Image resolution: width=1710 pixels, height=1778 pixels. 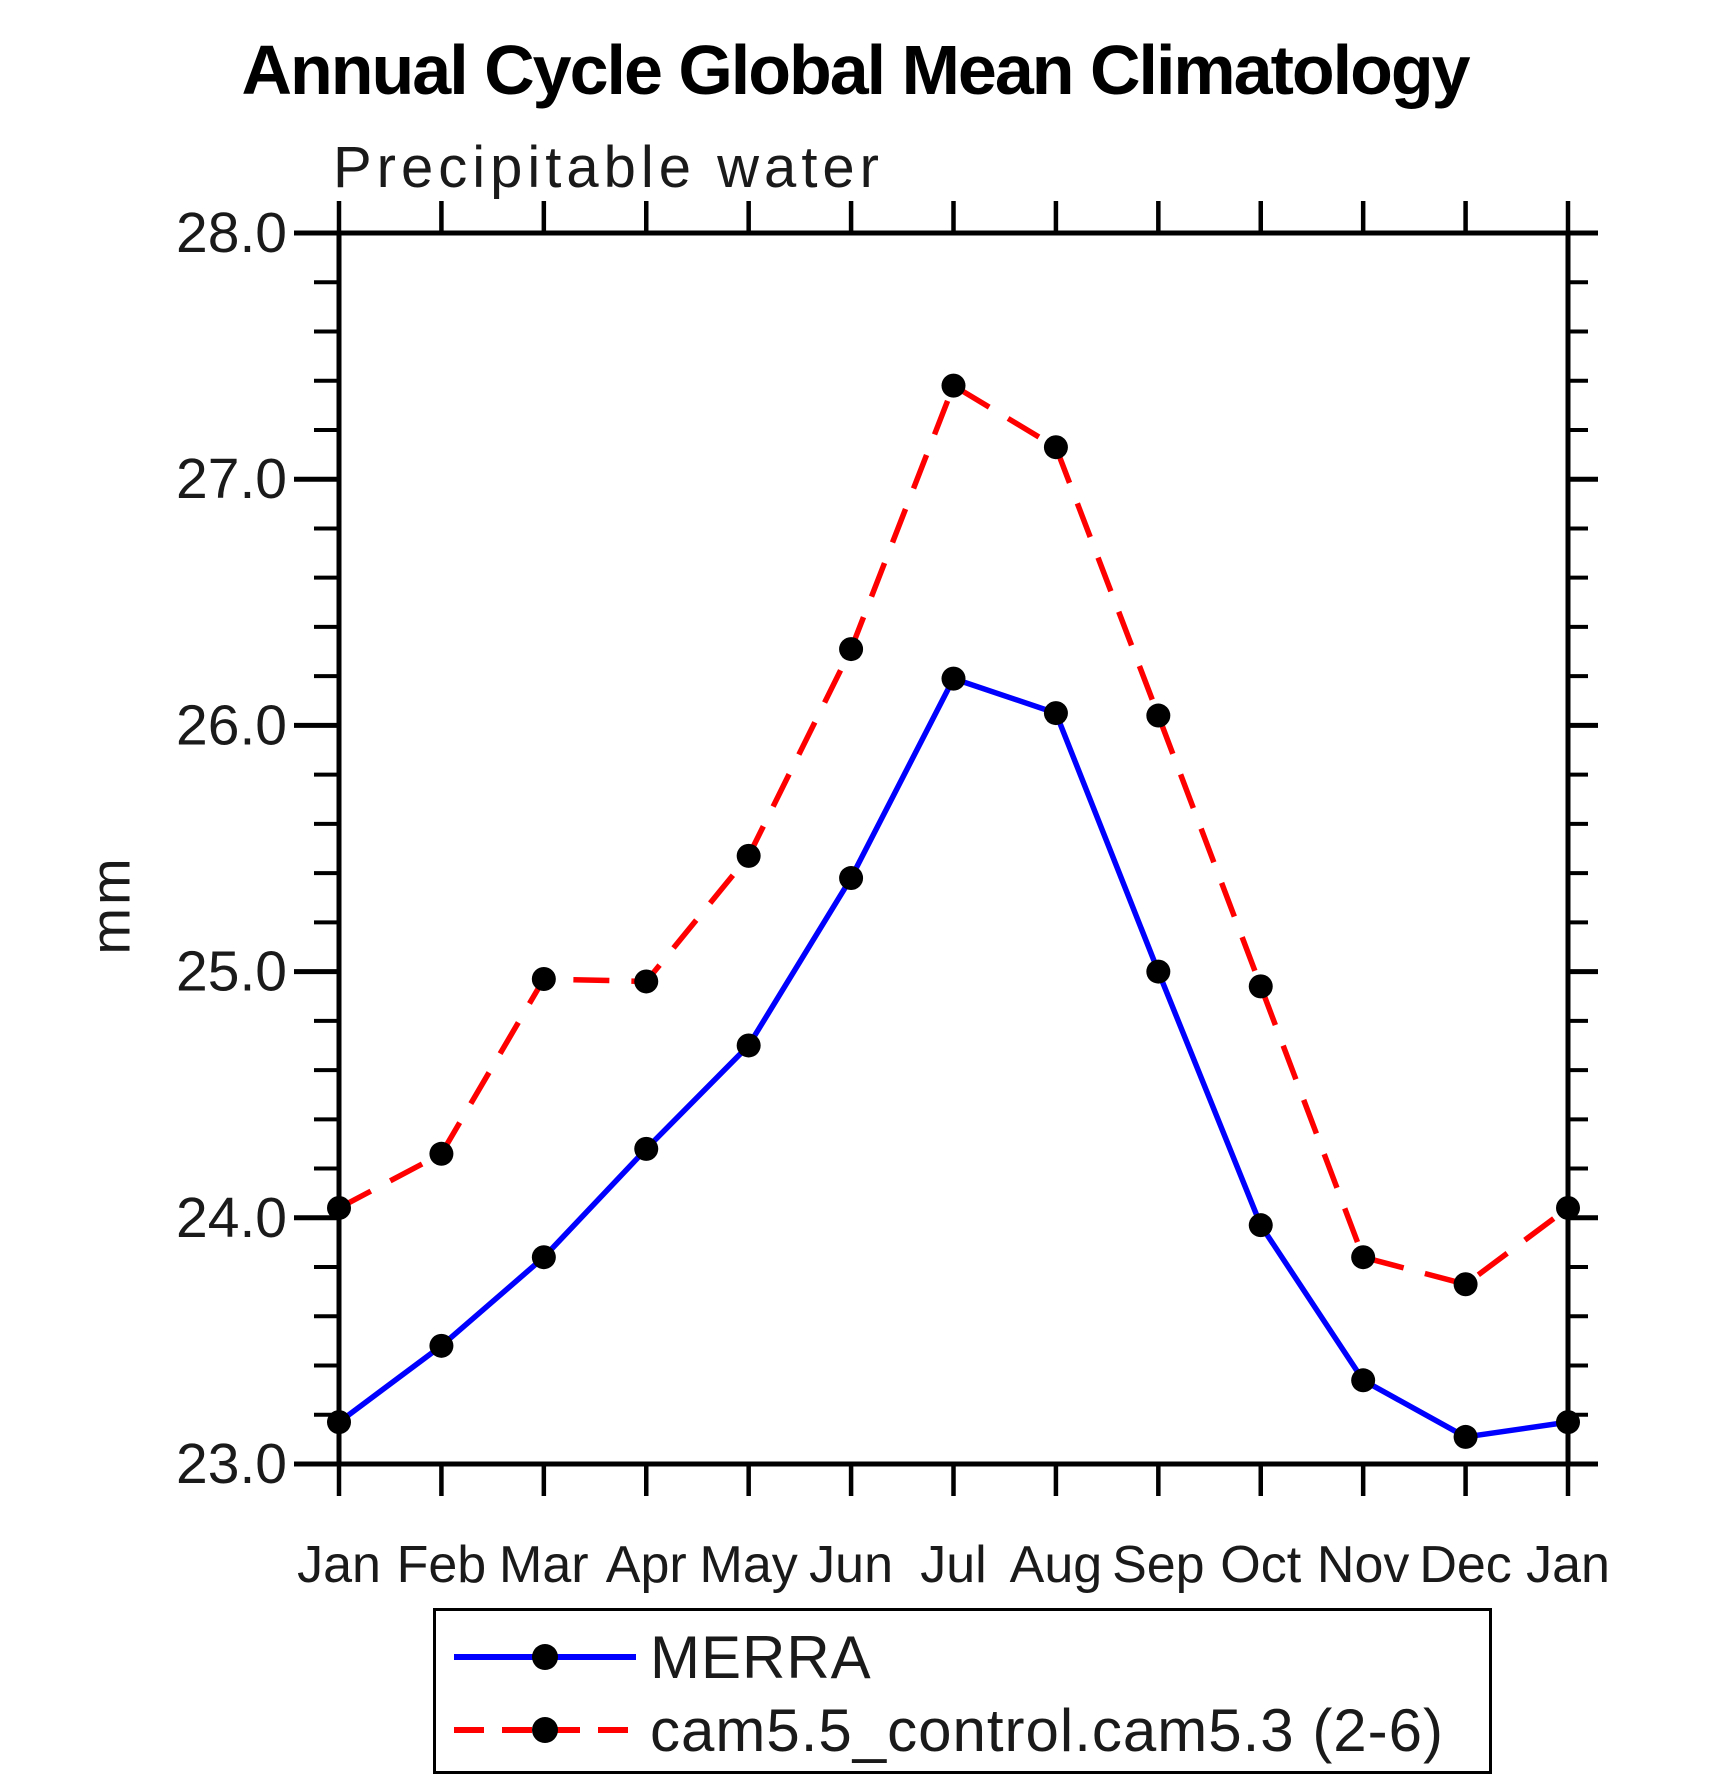 I want to click on legend-sample-cam55-line, so click(x=545, y=1730).